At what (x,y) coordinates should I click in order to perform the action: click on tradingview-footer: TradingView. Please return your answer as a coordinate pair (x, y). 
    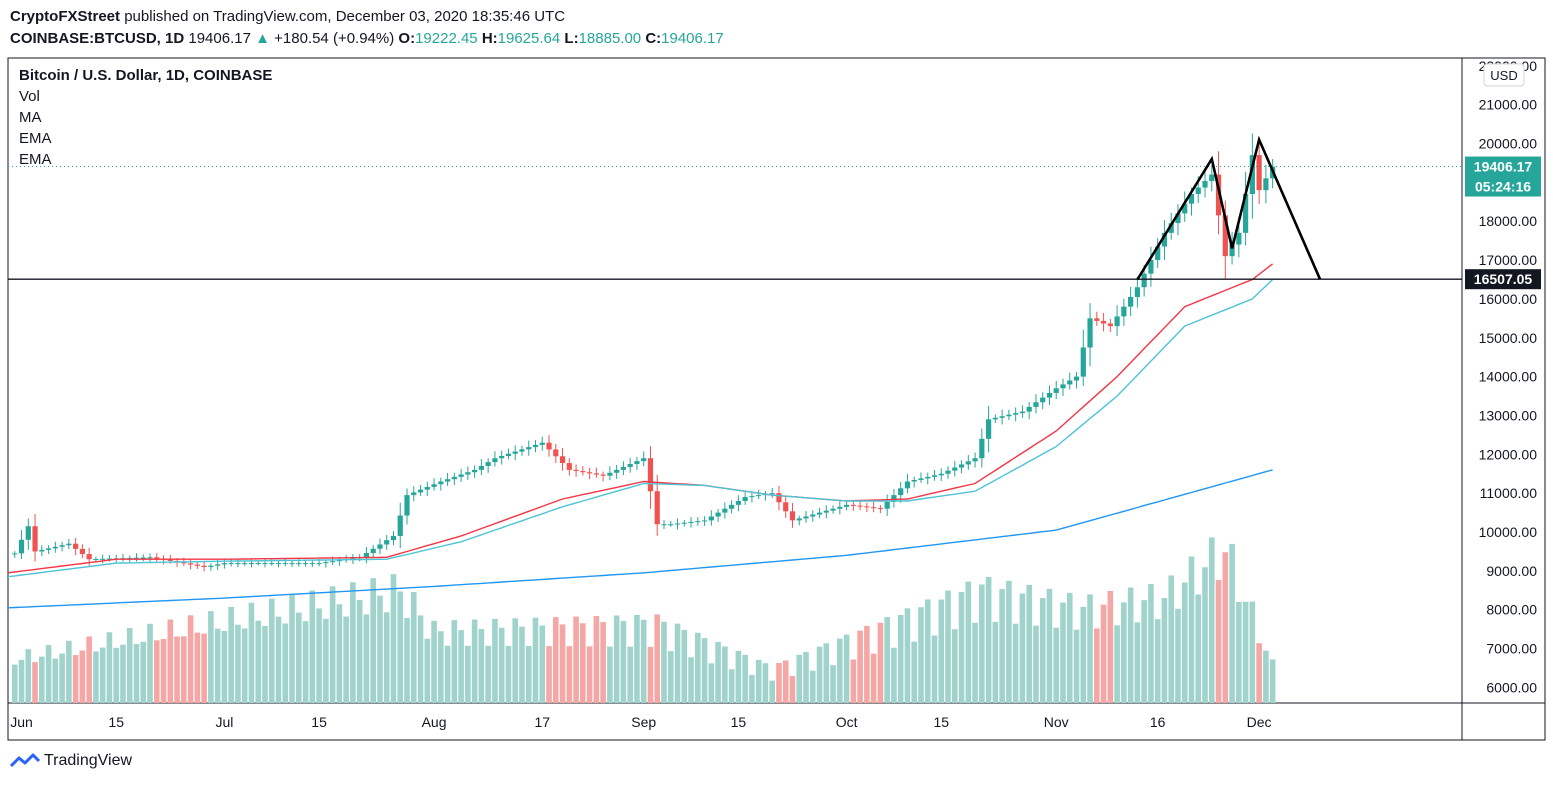
    Looking at the image, I should click on (71, 761).